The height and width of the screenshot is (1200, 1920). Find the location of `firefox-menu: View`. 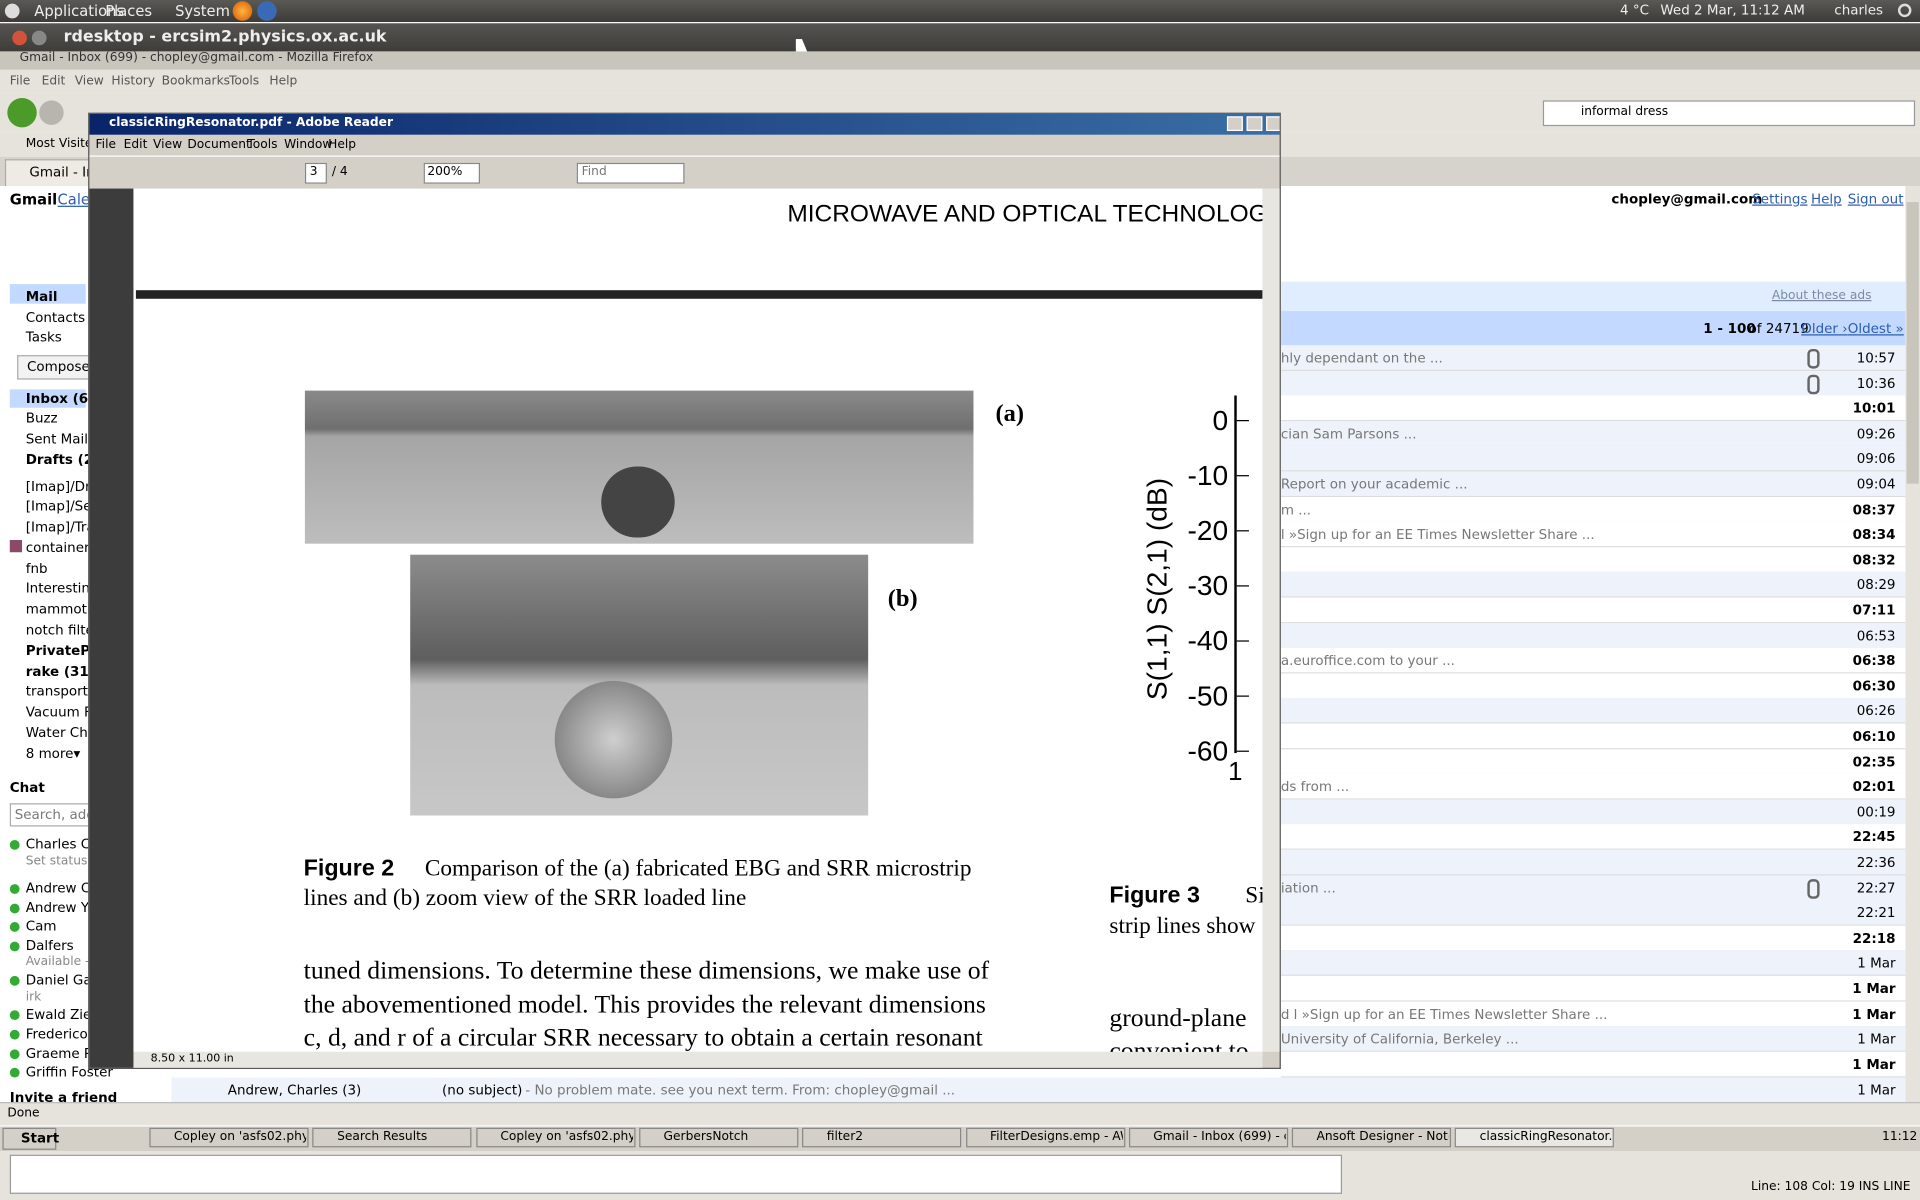

firefox-menu: View is located at coordinates (89, 81).